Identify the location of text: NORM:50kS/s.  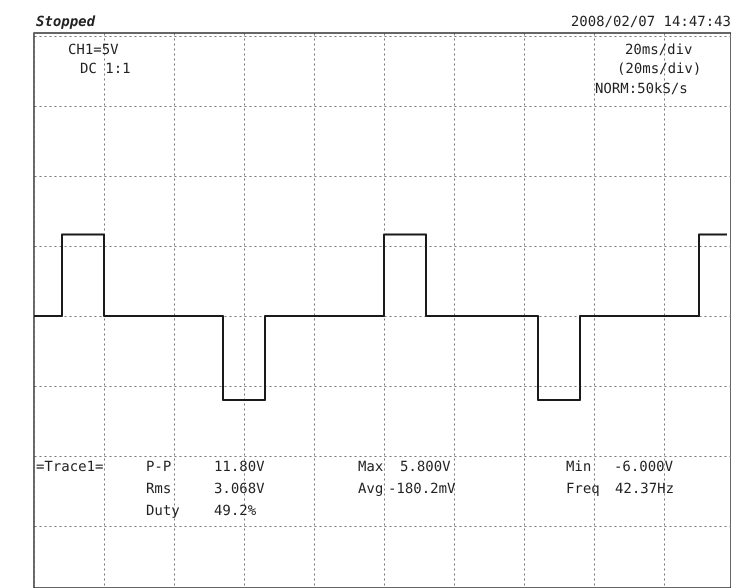
(641, 89).